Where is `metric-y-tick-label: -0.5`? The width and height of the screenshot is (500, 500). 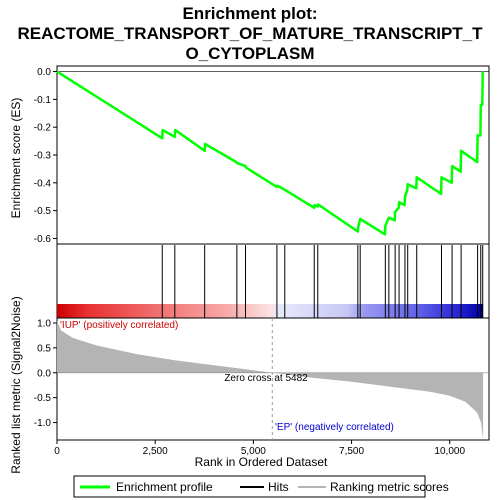
metric-y-tick-label: -0.5 is located at coordinates (43, 398).